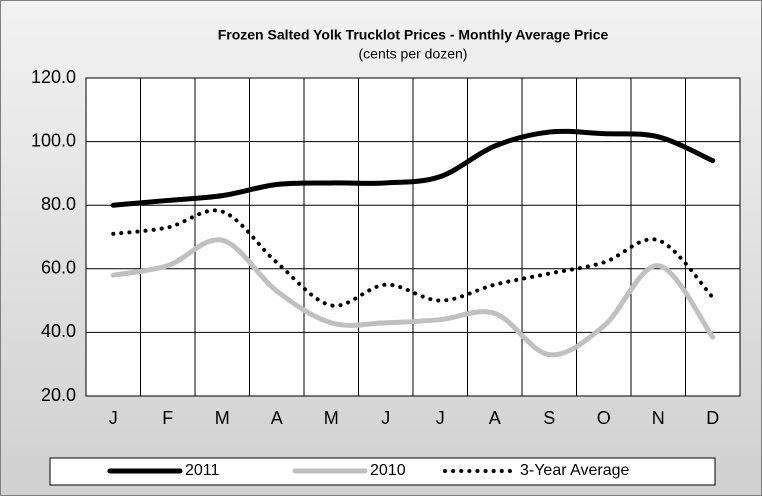  I want to click on y-tick-label: 100.0, so click(53, 140).